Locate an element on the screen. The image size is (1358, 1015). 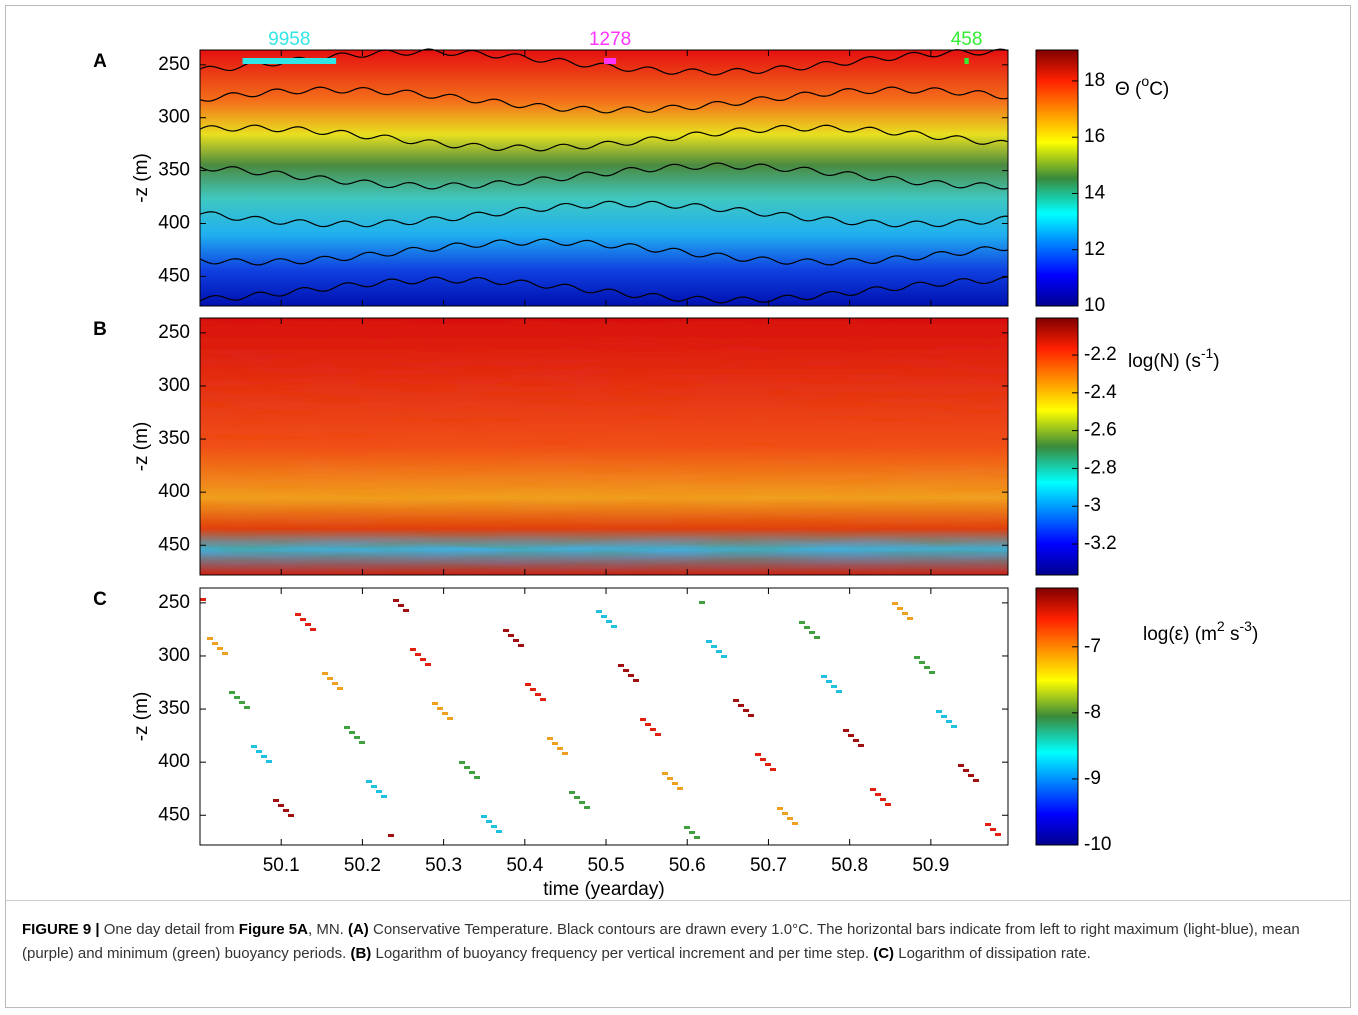
colorbar-label: Θ (oC) is located at coordinates (1142, 86).